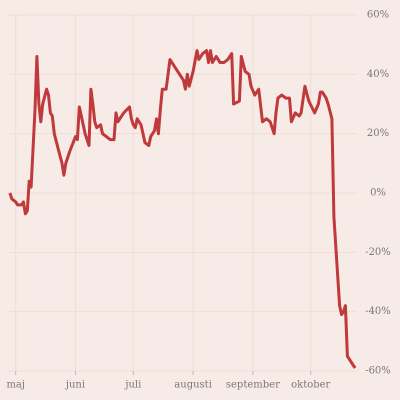 The height and width of the screenshot is (400, 400). What do you see at coordinates (378, 311) in the screenshot?
I see `y-tick-label: -40%` at bounding box center [378, 311].